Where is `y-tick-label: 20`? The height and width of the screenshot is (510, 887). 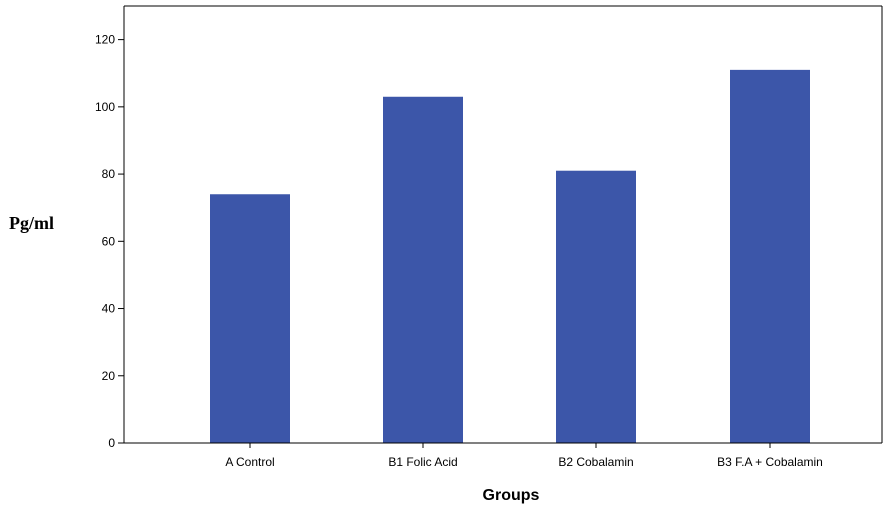 y-tick-label: 20 is located at coordinates (109, 376).